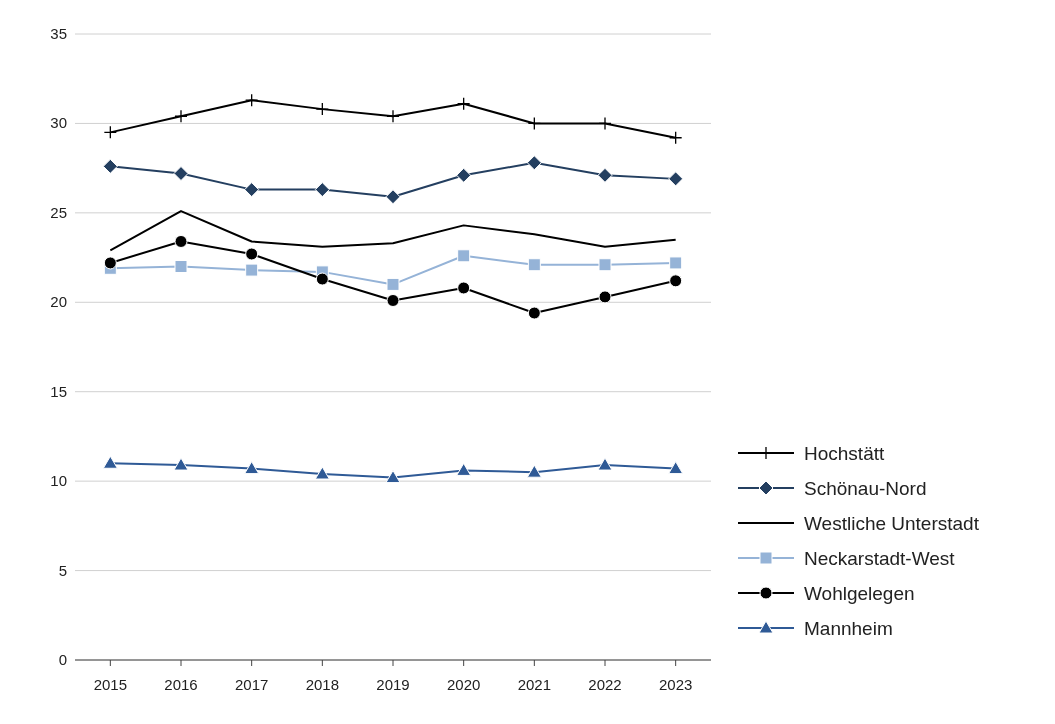  What do you see at coordinates (605, 684) in the screenshot?
I see `x-tick-label: 2022` at bounding box center [605, 684].